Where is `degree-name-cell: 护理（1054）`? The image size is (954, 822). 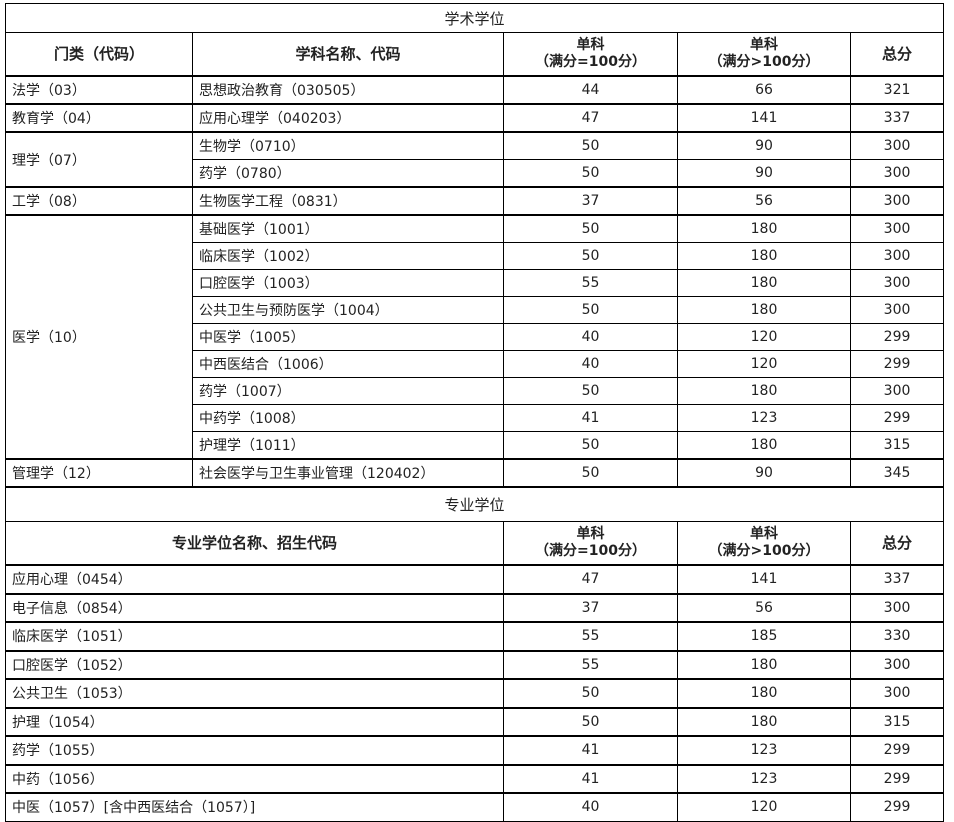
degree-name-cell: 护理（1054） is located at coordinates (254, 721).